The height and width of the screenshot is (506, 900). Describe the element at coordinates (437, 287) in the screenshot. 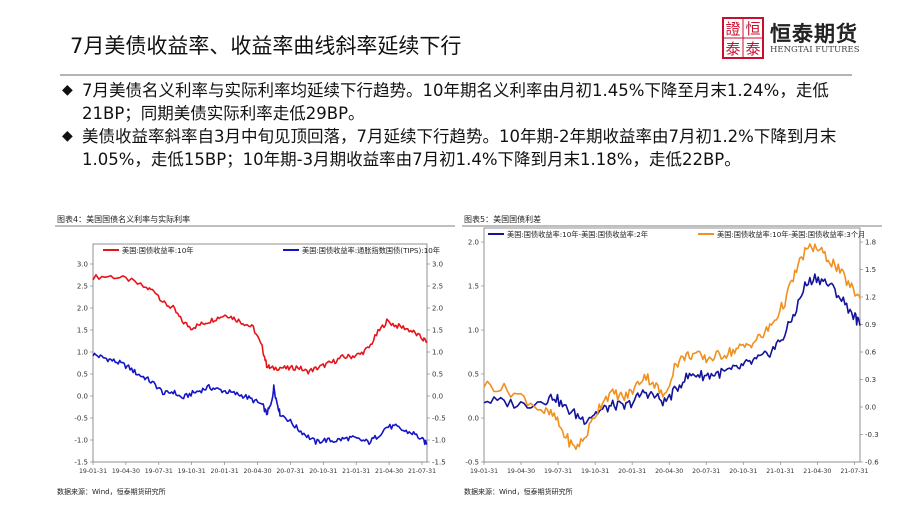

I see `right-tick-label: 2.5` at that location.